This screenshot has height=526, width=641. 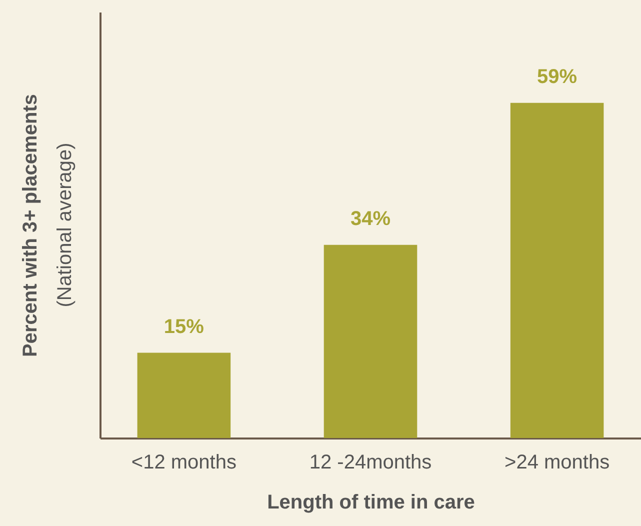 I want to click on data-label: 59%, so click(x=557, y=77).